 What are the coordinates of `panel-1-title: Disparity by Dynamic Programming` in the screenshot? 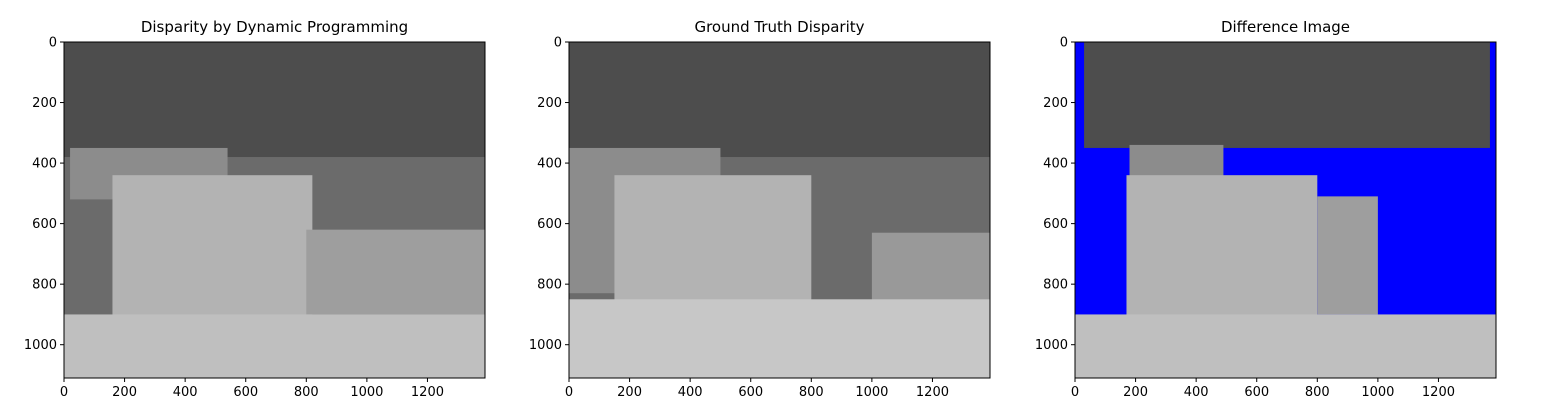 It's located at (274, 27).